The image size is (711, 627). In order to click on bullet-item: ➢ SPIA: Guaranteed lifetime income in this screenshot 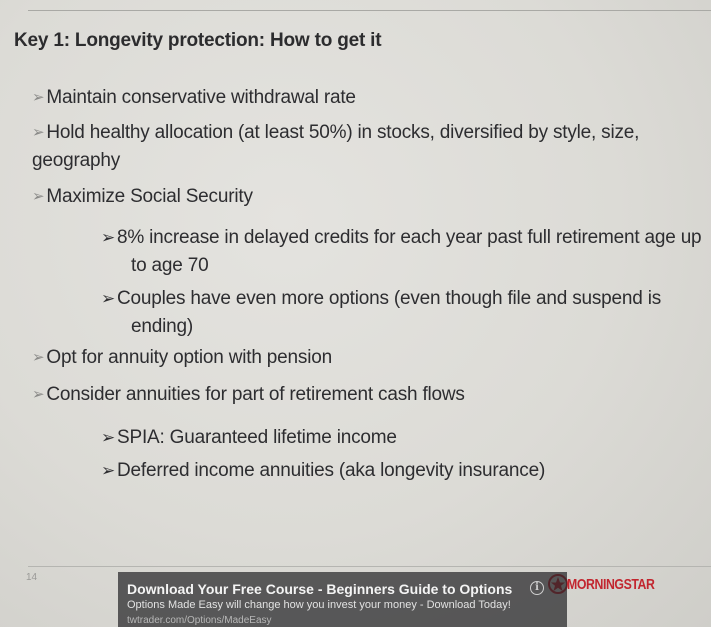, I will do `click(249, 437)`.